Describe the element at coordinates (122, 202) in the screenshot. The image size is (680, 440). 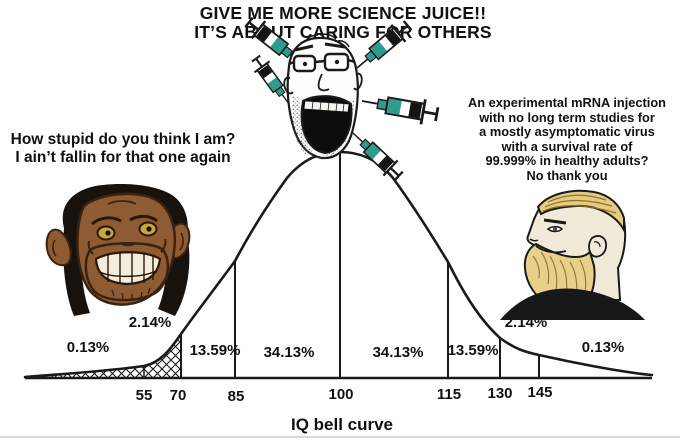
I see `caricature-forehead-line` at that location.